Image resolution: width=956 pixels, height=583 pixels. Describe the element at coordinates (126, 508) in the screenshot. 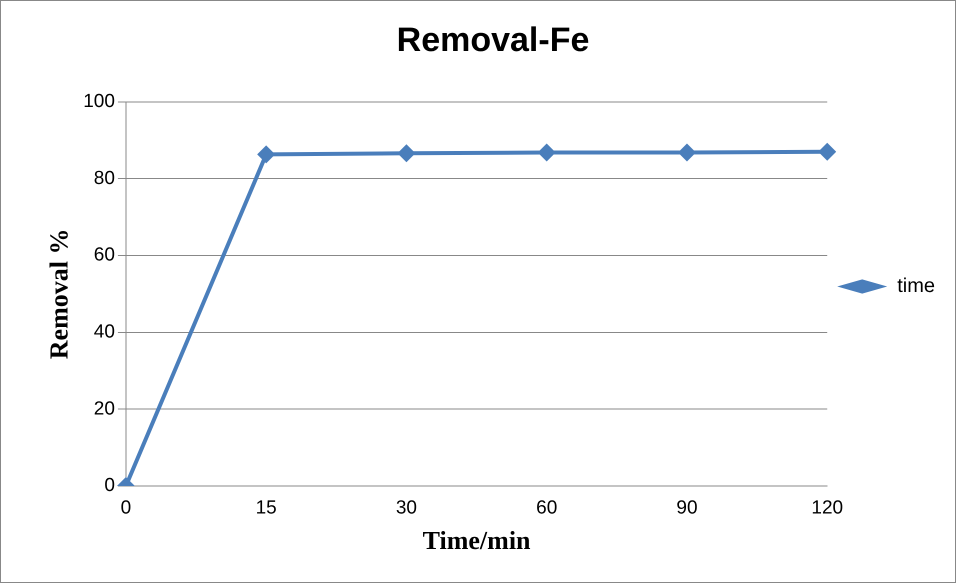

I see `x-tick-label: 0` at that location.